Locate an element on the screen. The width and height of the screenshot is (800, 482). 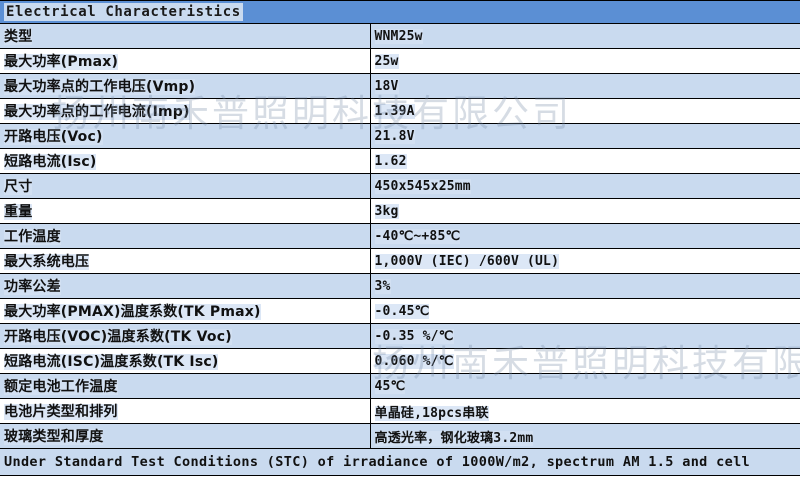
row-value-cell: 单晶硅,18pcs串联 is located at coordinates (584, 411).